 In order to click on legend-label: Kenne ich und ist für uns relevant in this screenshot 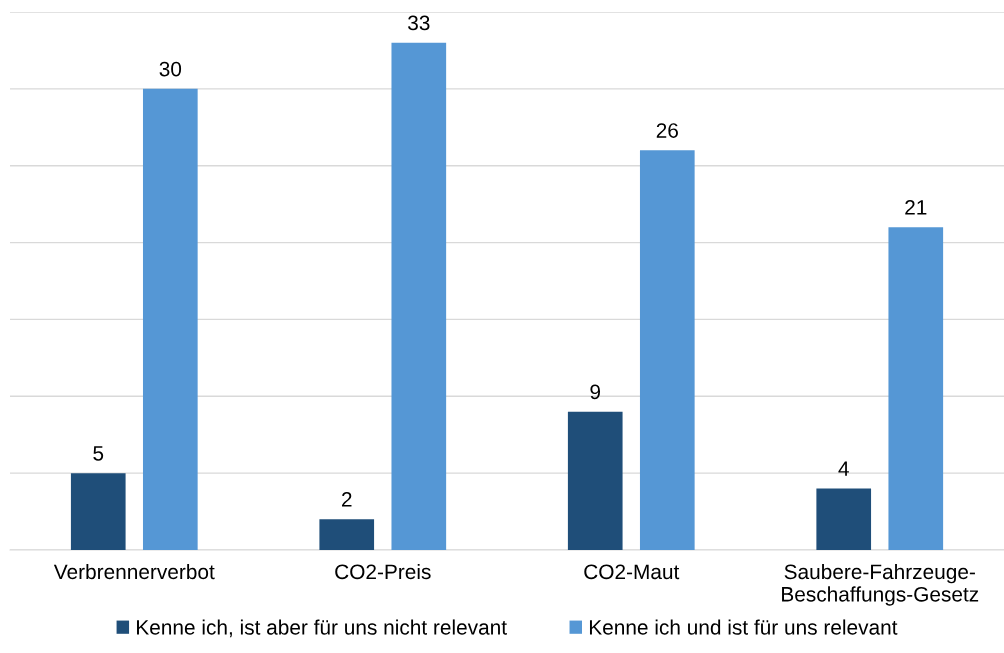, I will do `click(743, 627)`.